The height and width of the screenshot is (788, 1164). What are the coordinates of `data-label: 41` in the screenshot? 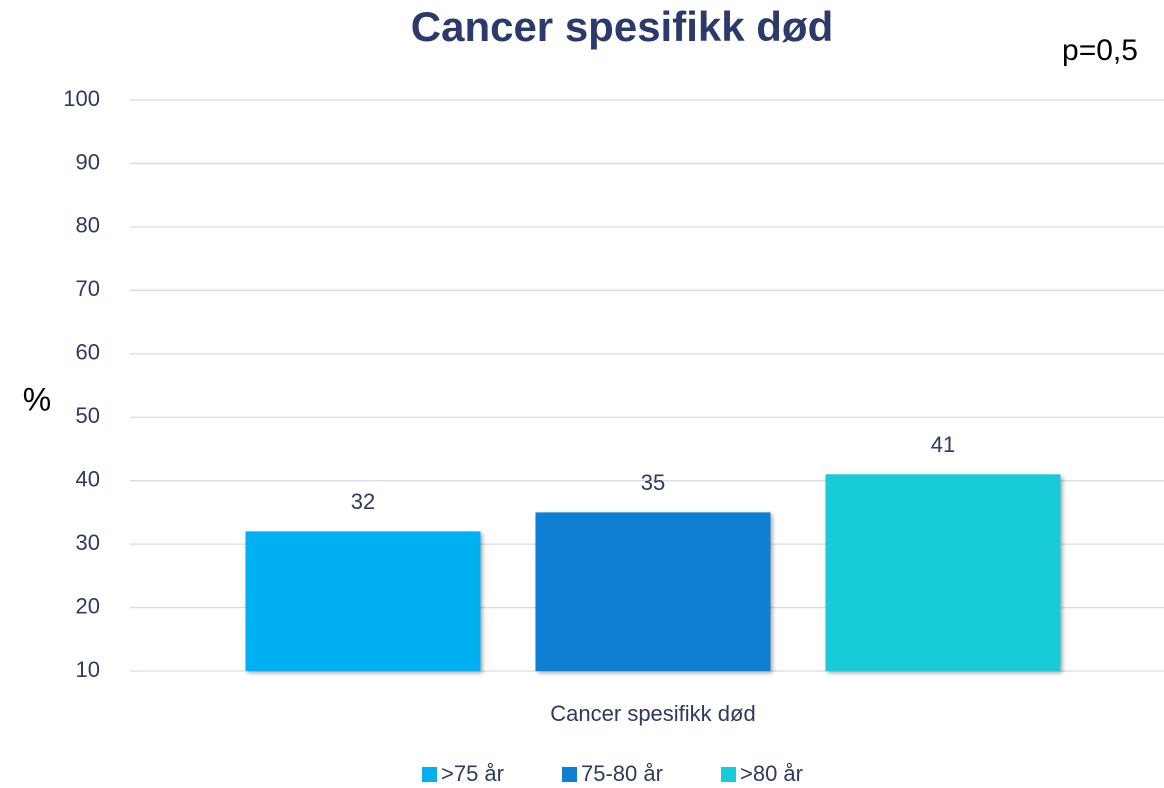 It's located at (943, 444).